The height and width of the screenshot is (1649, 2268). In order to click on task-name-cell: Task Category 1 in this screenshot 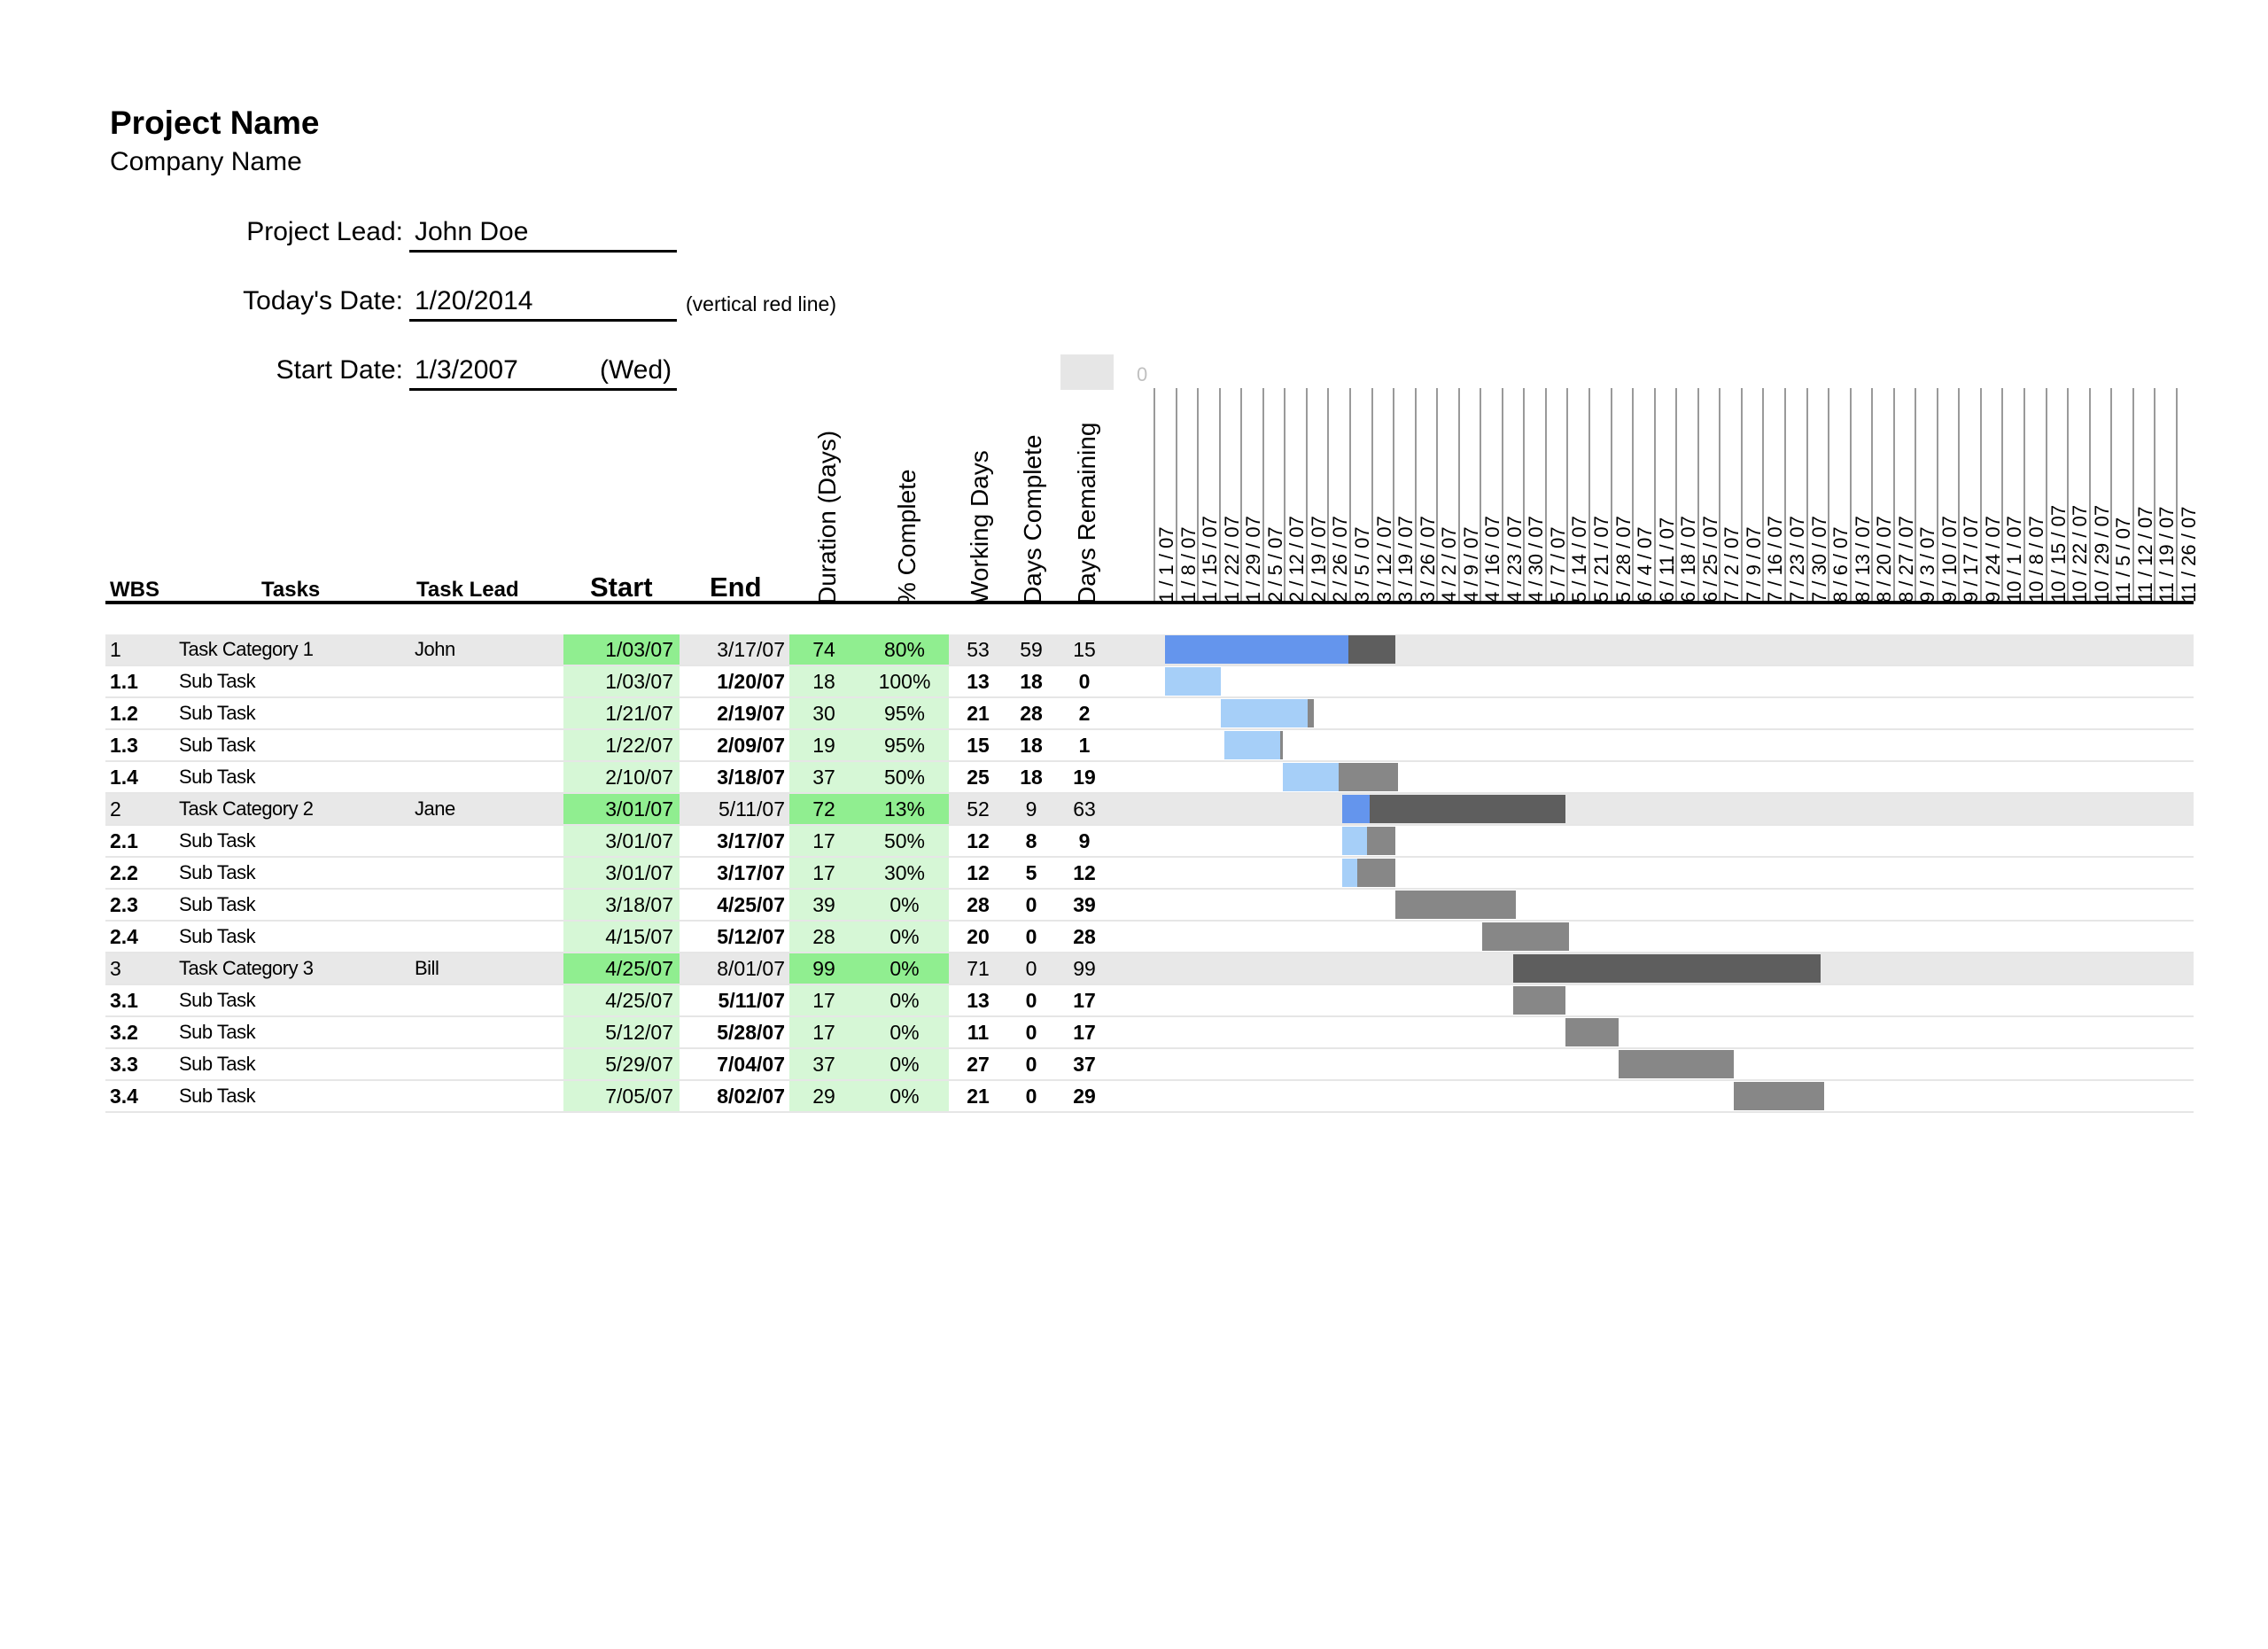, I will do `click(247, 649)`.